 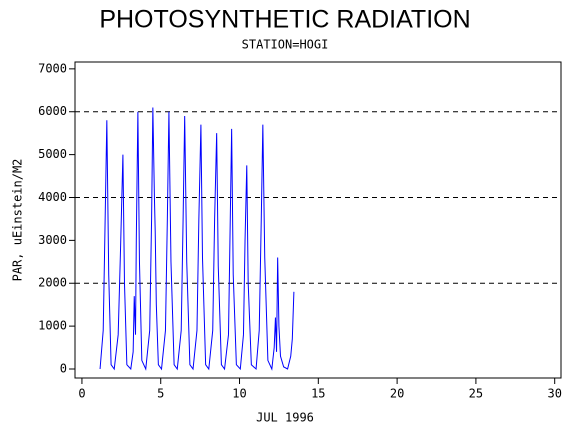 I want to click on x-tick-label: 10, so click(x=239, y=394).